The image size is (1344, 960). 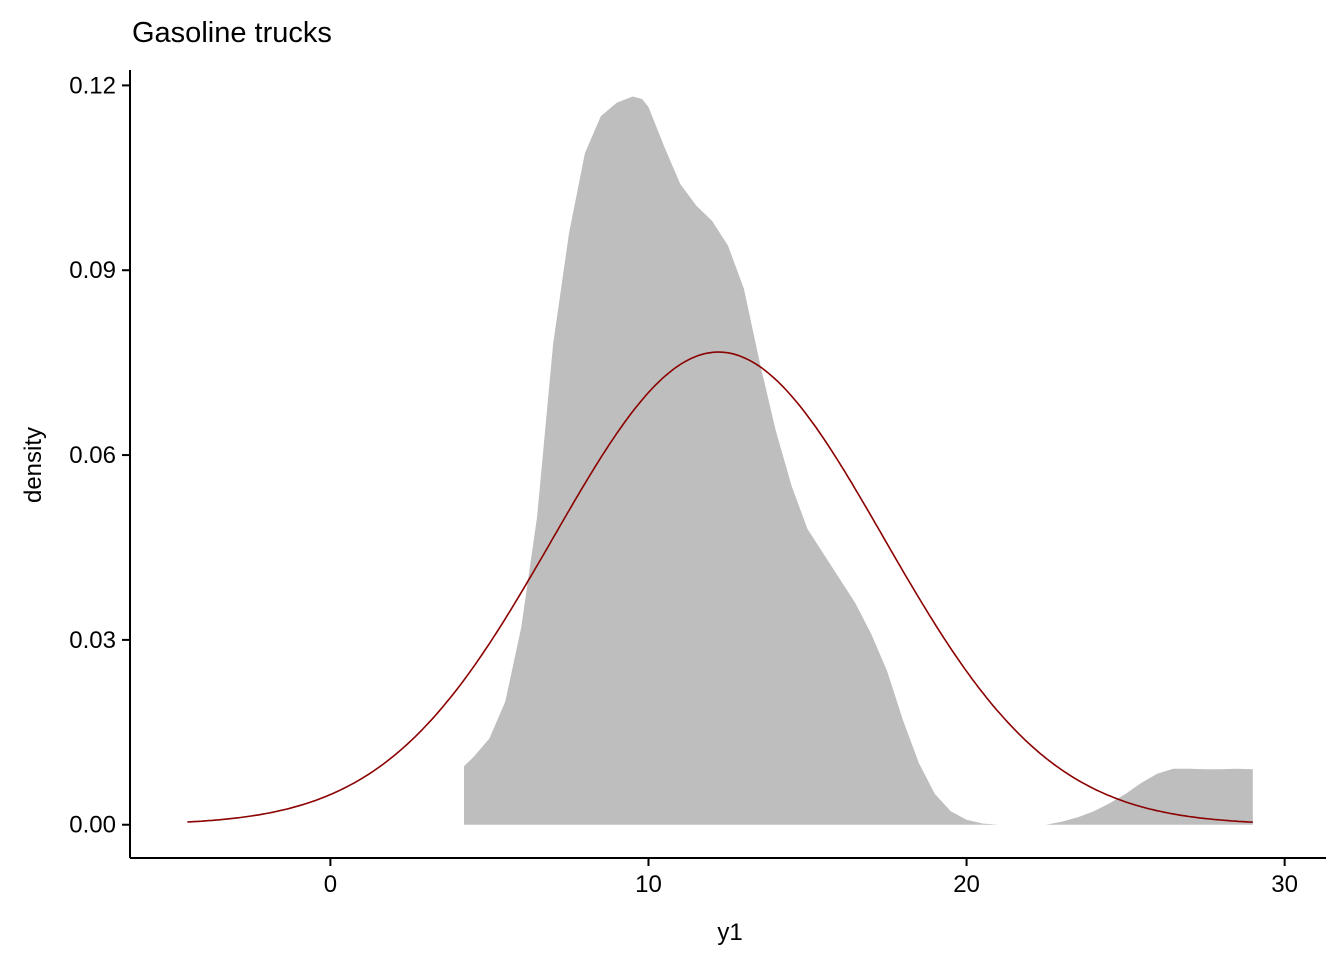 I want to click on y-axis-ticks: 0.00 0.03 0.06 0.09 0.12, so click(x=99, y=455).